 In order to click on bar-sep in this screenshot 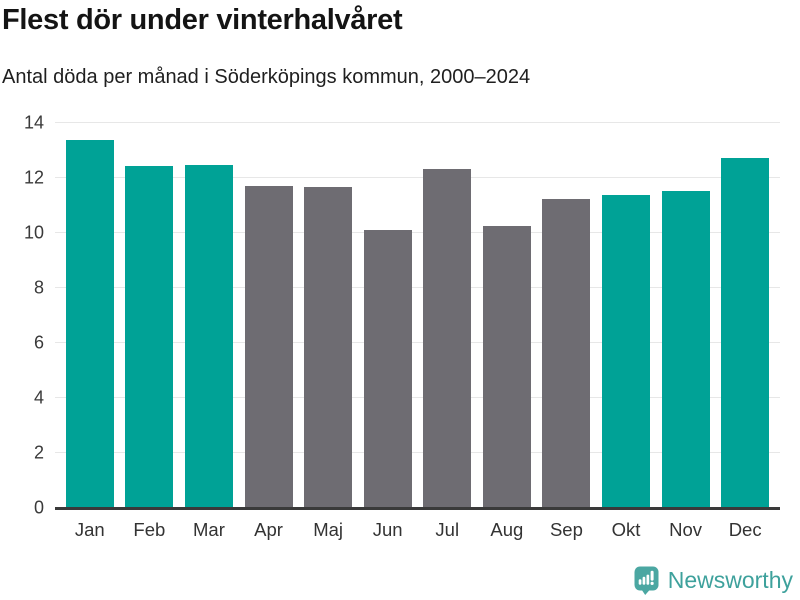, I will do `click(566, 353)`.